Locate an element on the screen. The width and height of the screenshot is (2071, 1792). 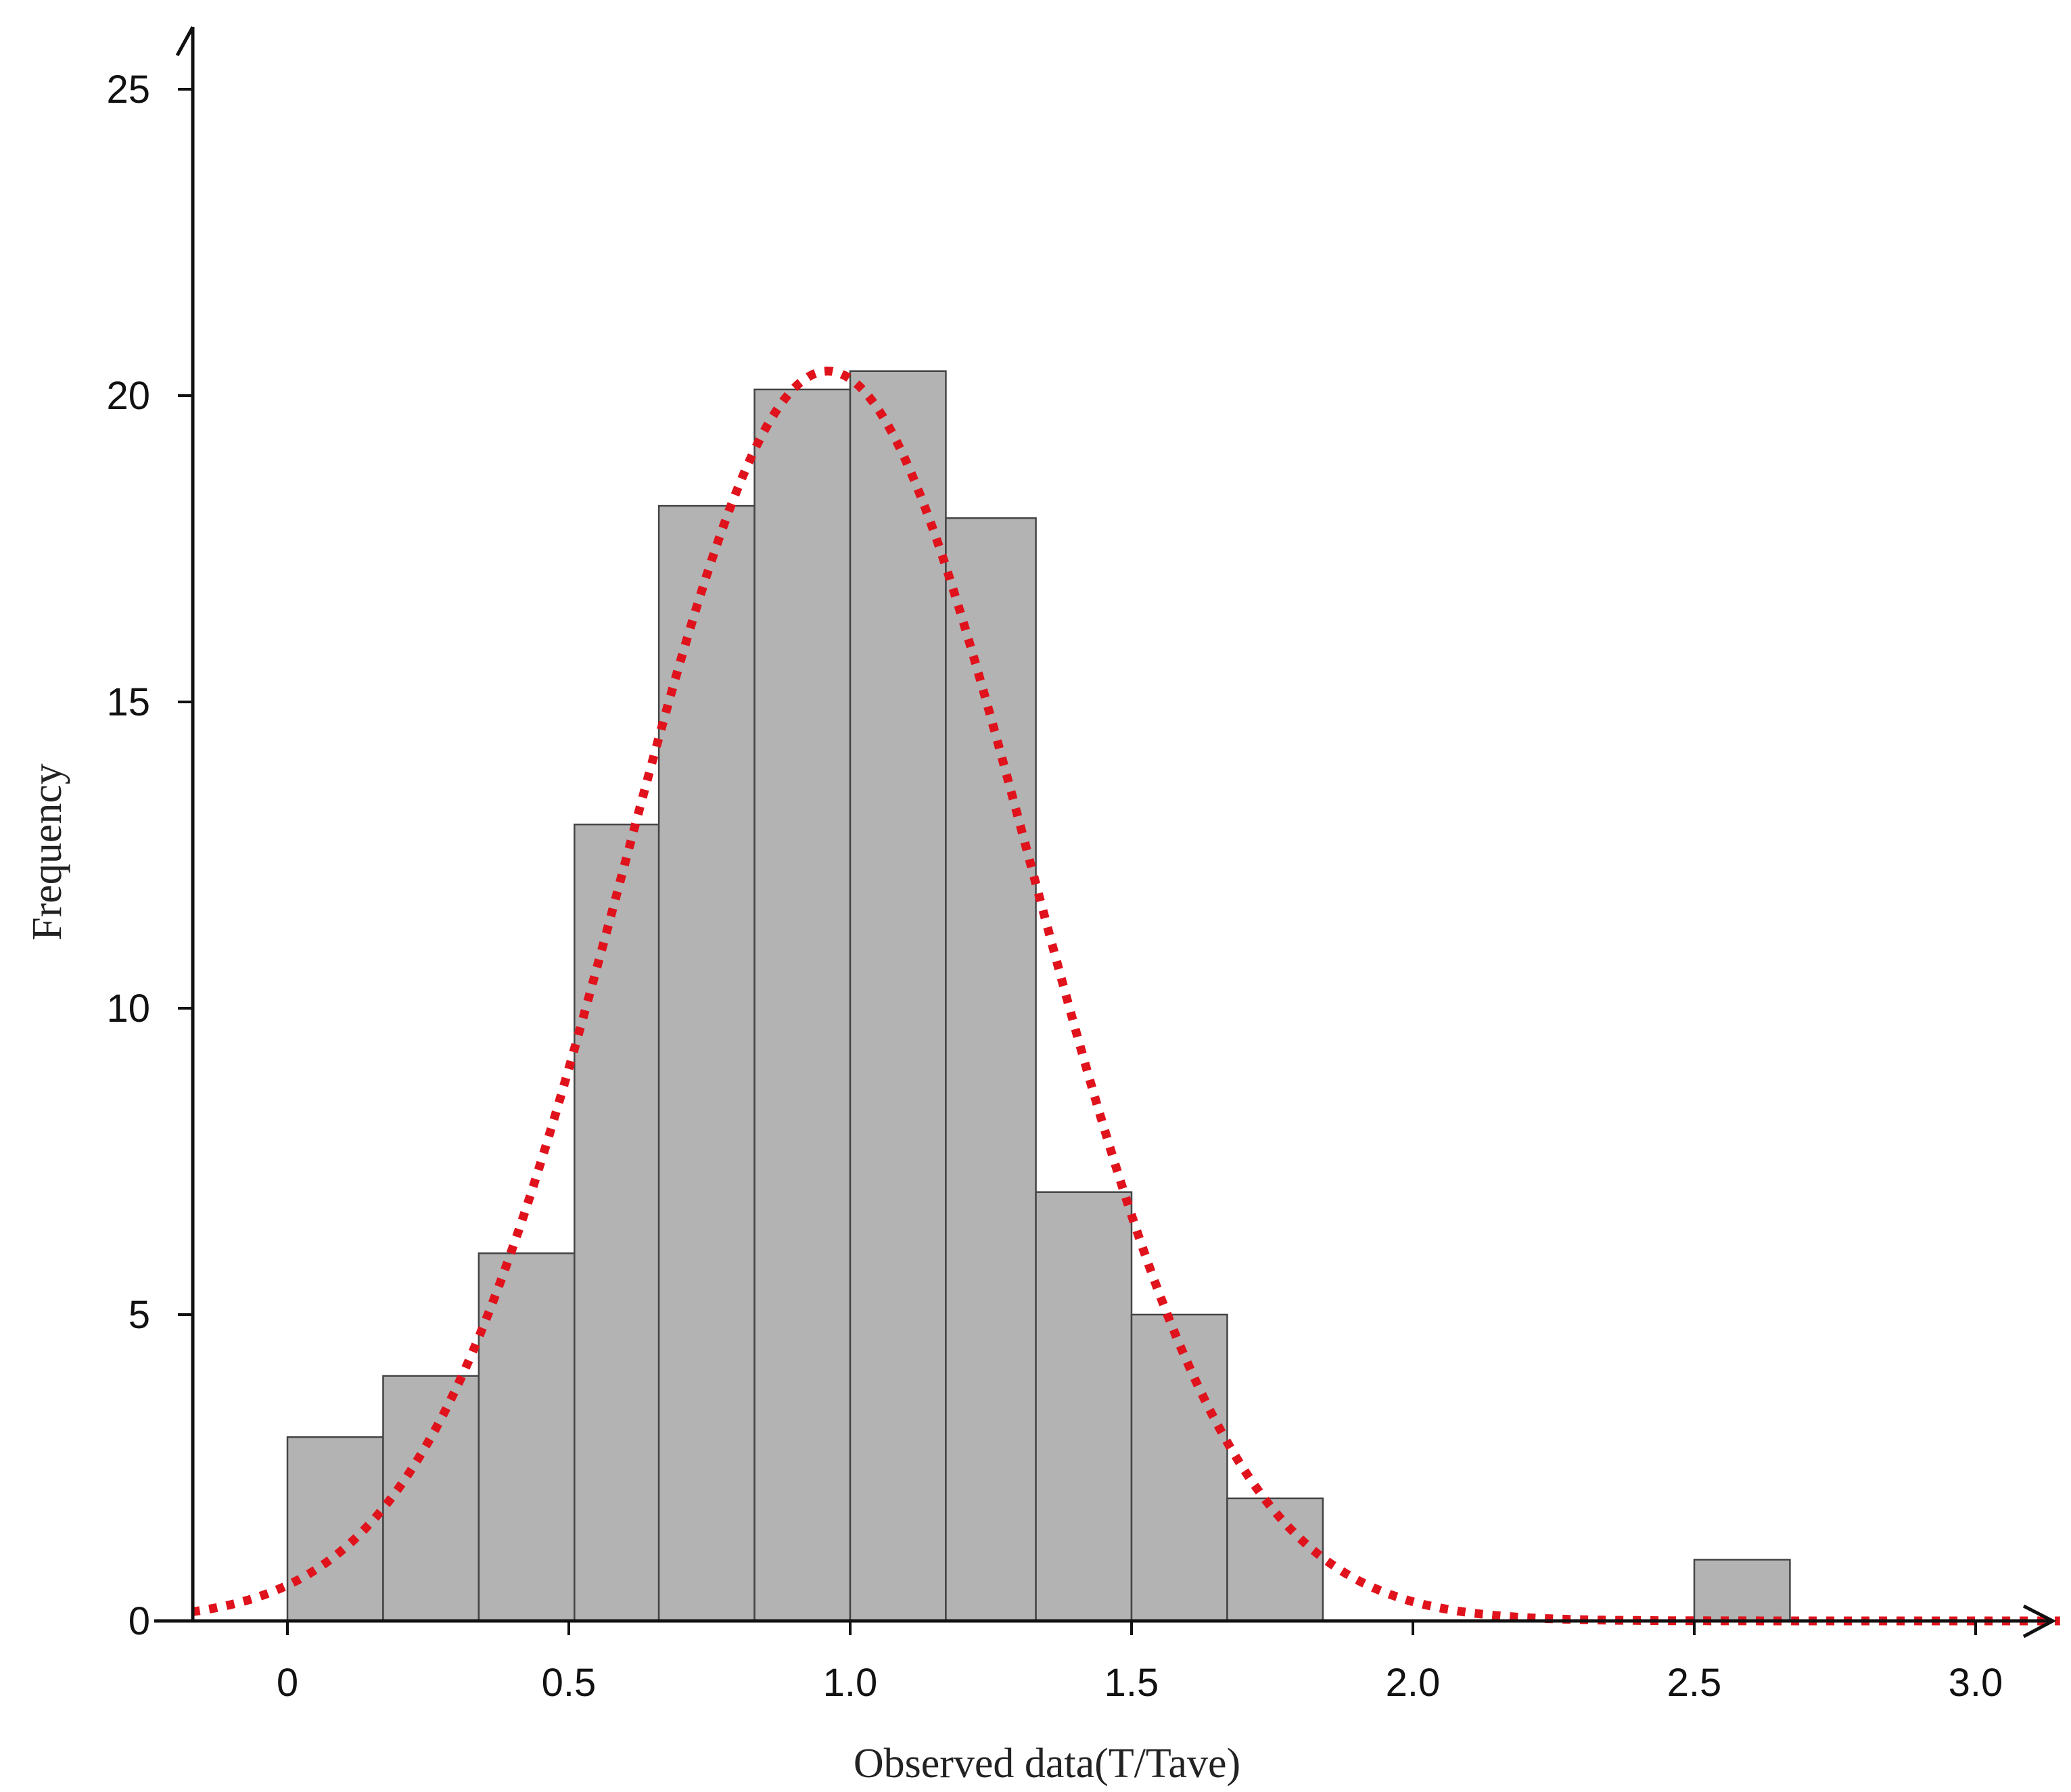
y-tick-label-5: 25 is located at coordinates (128, 90).